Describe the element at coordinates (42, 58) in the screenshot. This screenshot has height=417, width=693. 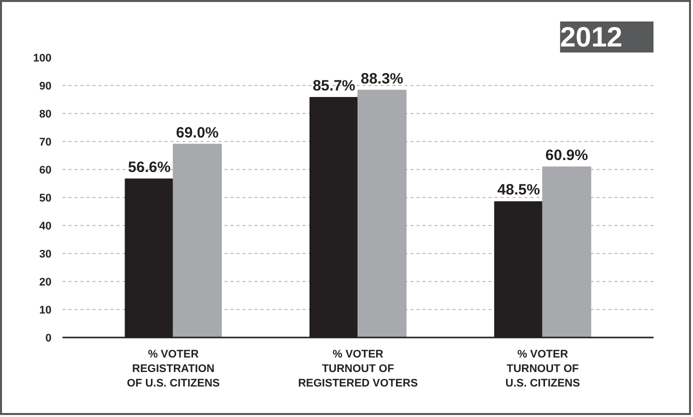
I see `y-tick-label: 100` at that location.